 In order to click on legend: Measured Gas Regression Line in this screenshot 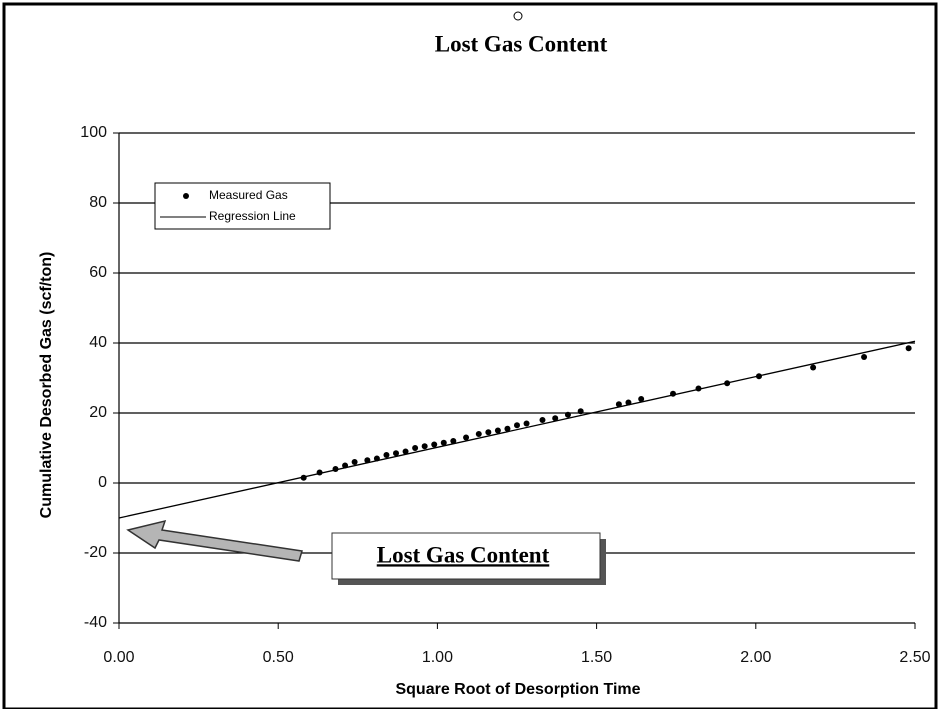, I will do `click(242, 206)`.